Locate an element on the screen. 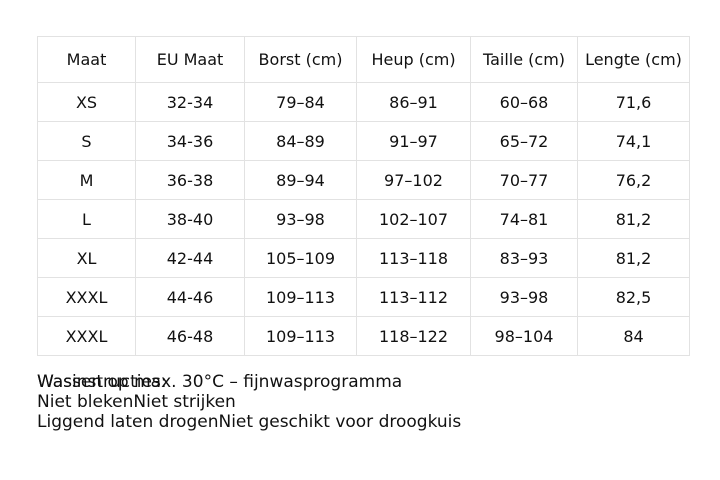 The width and height of the screenshot is (720, 480). table-cell: 32-34 is located at coordinates (190, 102).